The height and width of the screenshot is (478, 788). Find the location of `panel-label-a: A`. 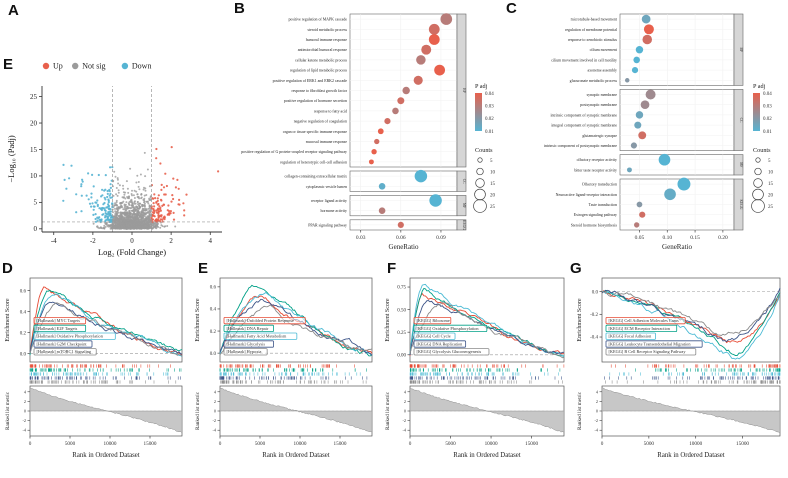

panel-label-a: A is located at coordinates (13, 10).